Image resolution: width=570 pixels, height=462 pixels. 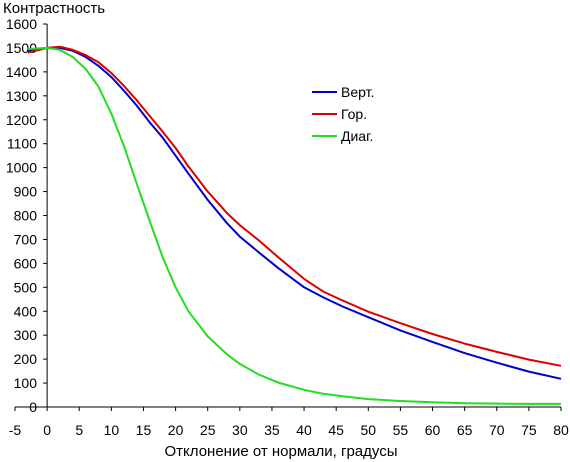 What do you see at coordinates (561, 430) in the screenshot?
I see `x-tick-label: 80` at bounding box center [561, 430].